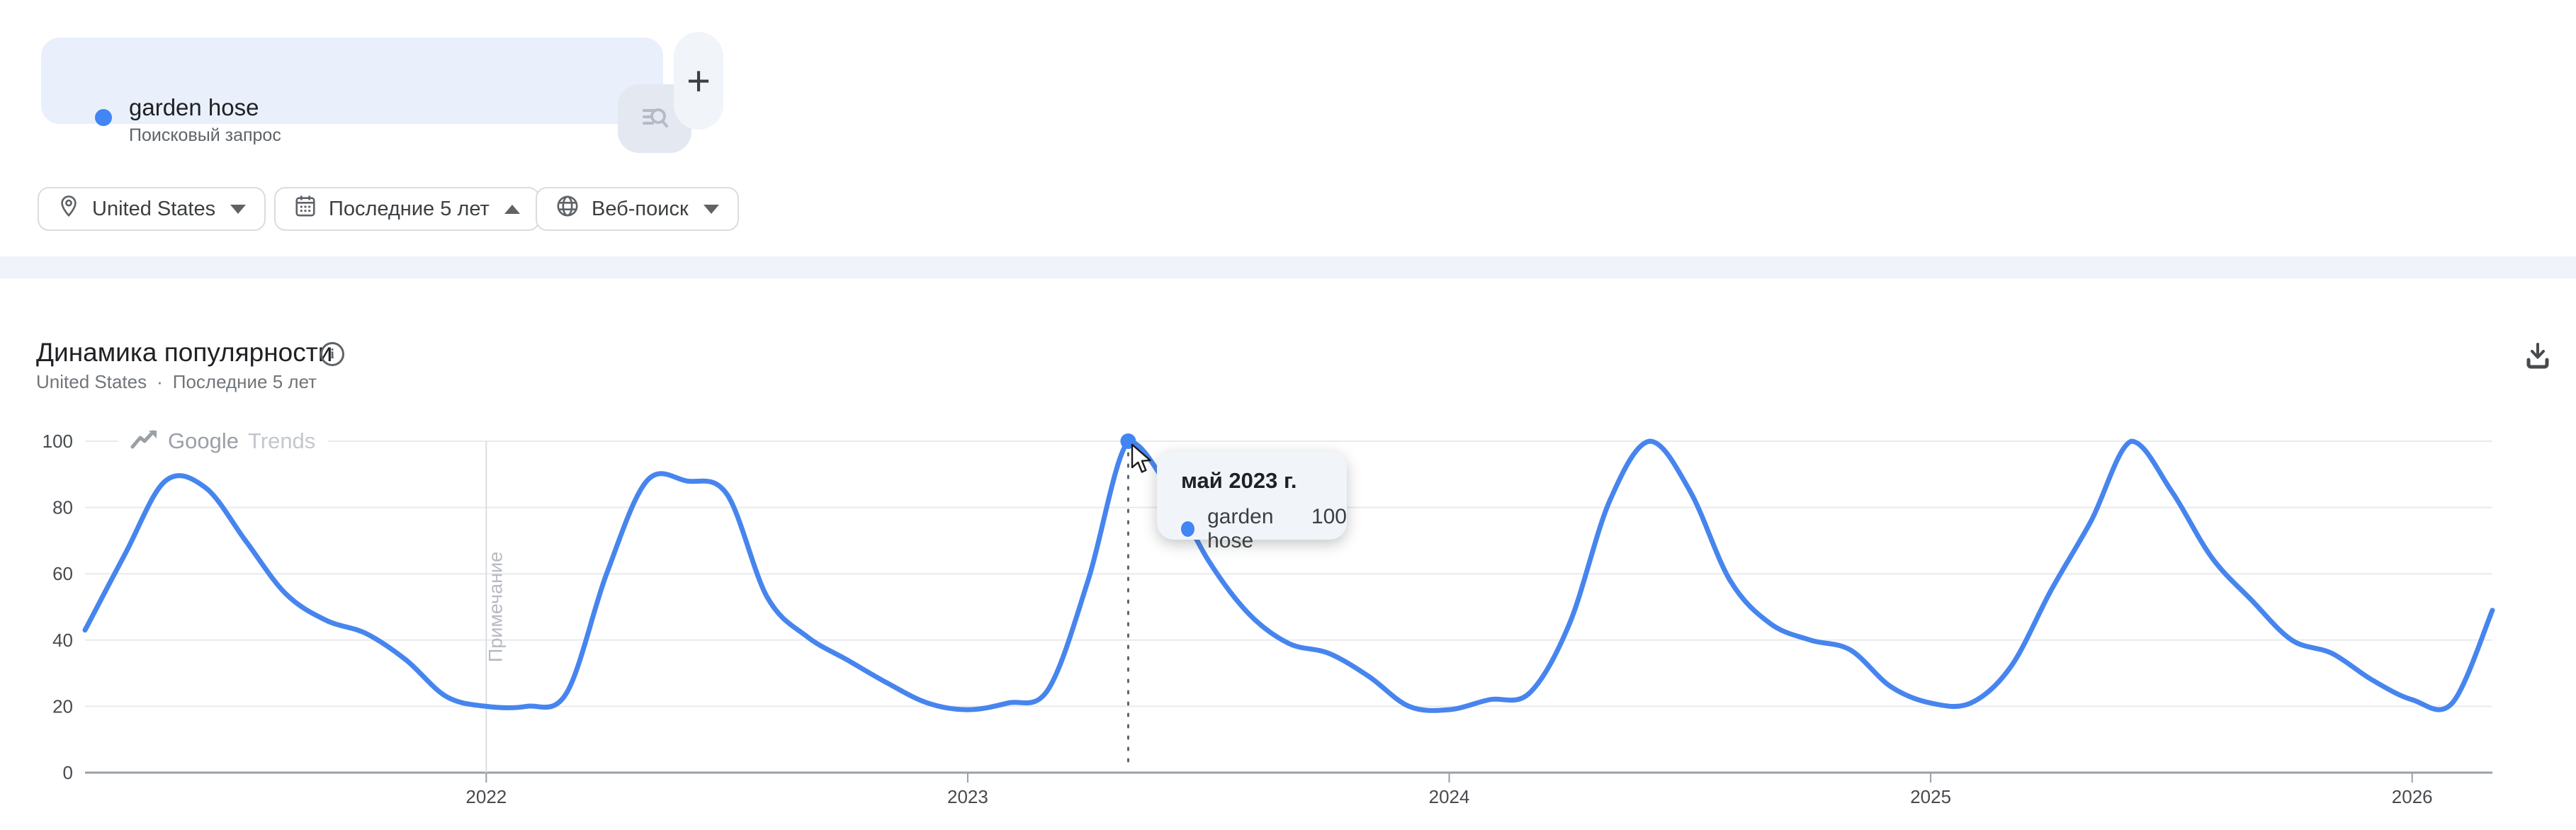  What do you see at coordinates (967, 796) in the screenshot?
I see `x-axis-label: 2023` at bounding box center [967, 796].